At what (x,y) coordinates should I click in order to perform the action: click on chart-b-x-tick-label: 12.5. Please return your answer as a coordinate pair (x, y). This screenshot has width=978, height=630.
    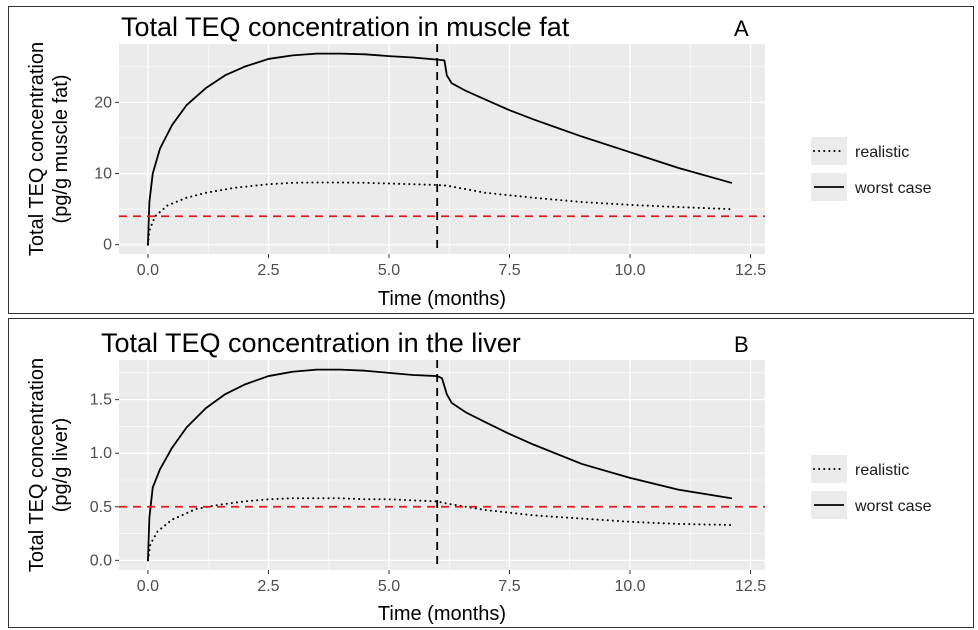
    Looking at the image, I should click on (750, 586).